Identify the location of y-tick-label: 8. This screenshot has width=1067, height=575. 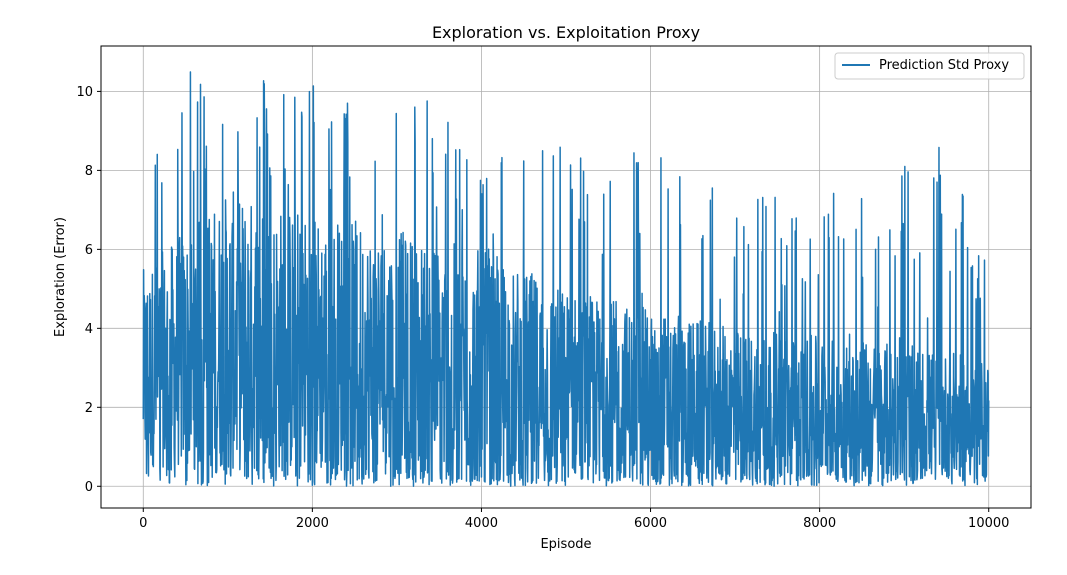
(89, 171).